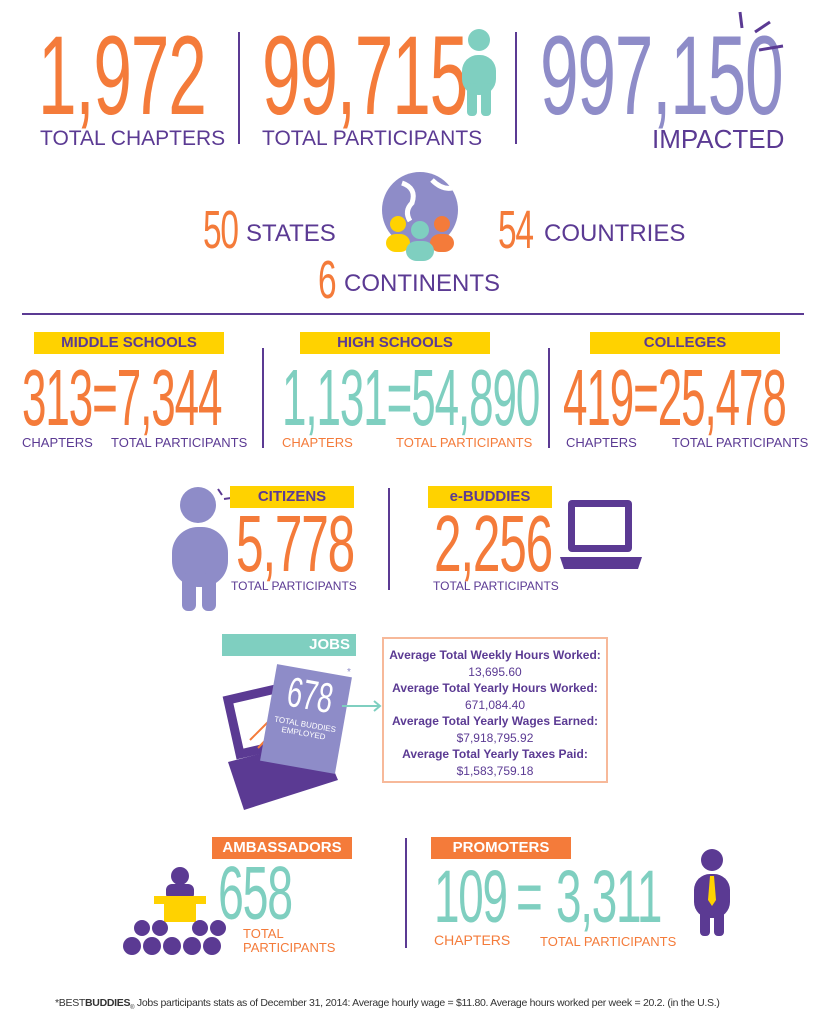 This screenshot has height=1024, width=834. Describe the element at coordinates (57, 442) in the screenshot. I see `middle-schools-chapters-label: CHAPTERS` at that location.